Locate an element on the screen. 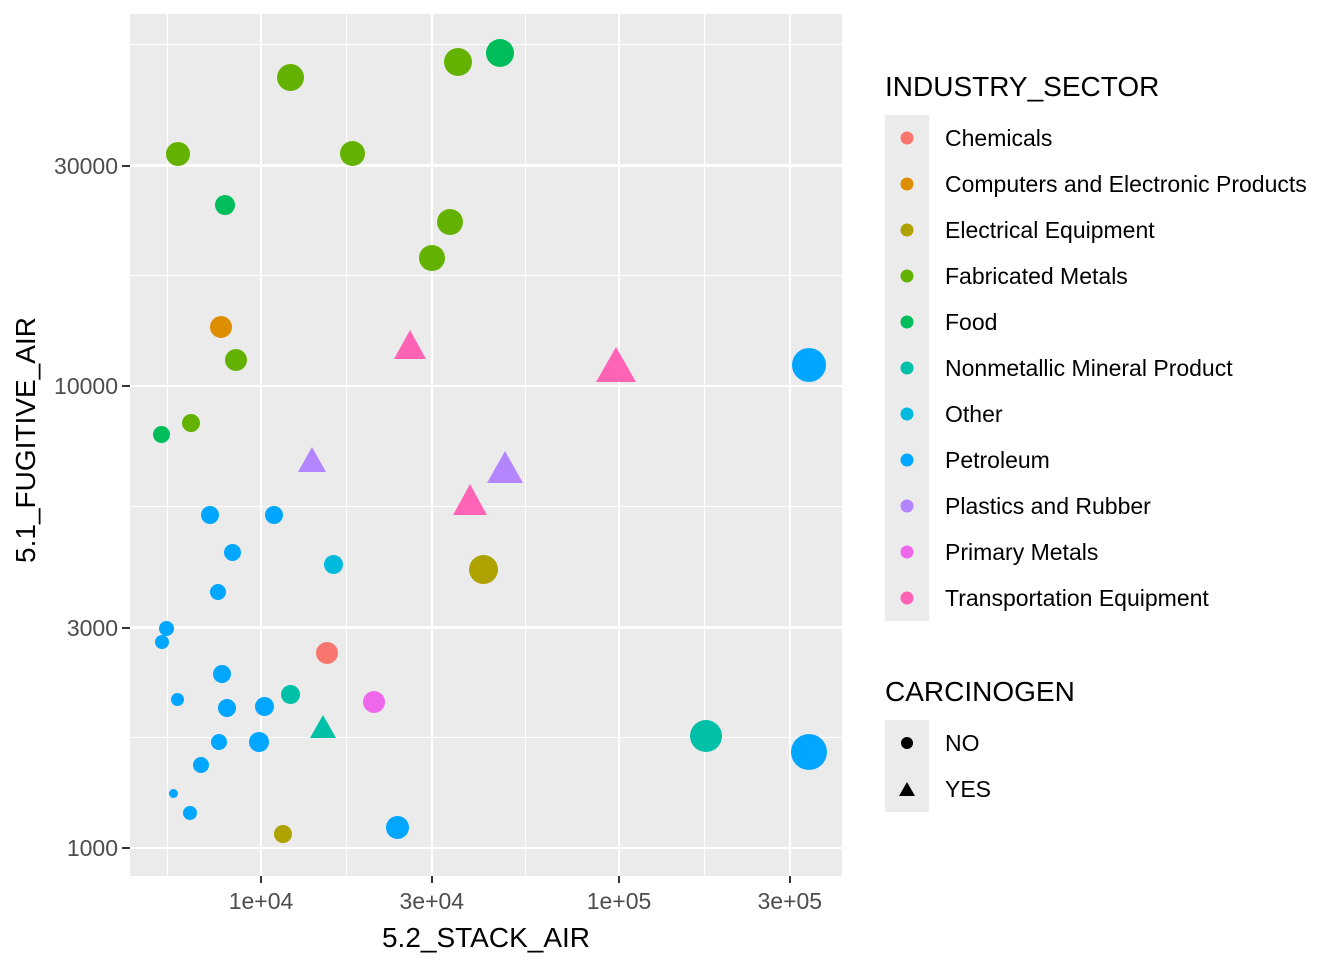 Image resolution: width=1344 pixels, height=960 pixels. legend-item-label: Petroleum is located at coordinates (997, 459).